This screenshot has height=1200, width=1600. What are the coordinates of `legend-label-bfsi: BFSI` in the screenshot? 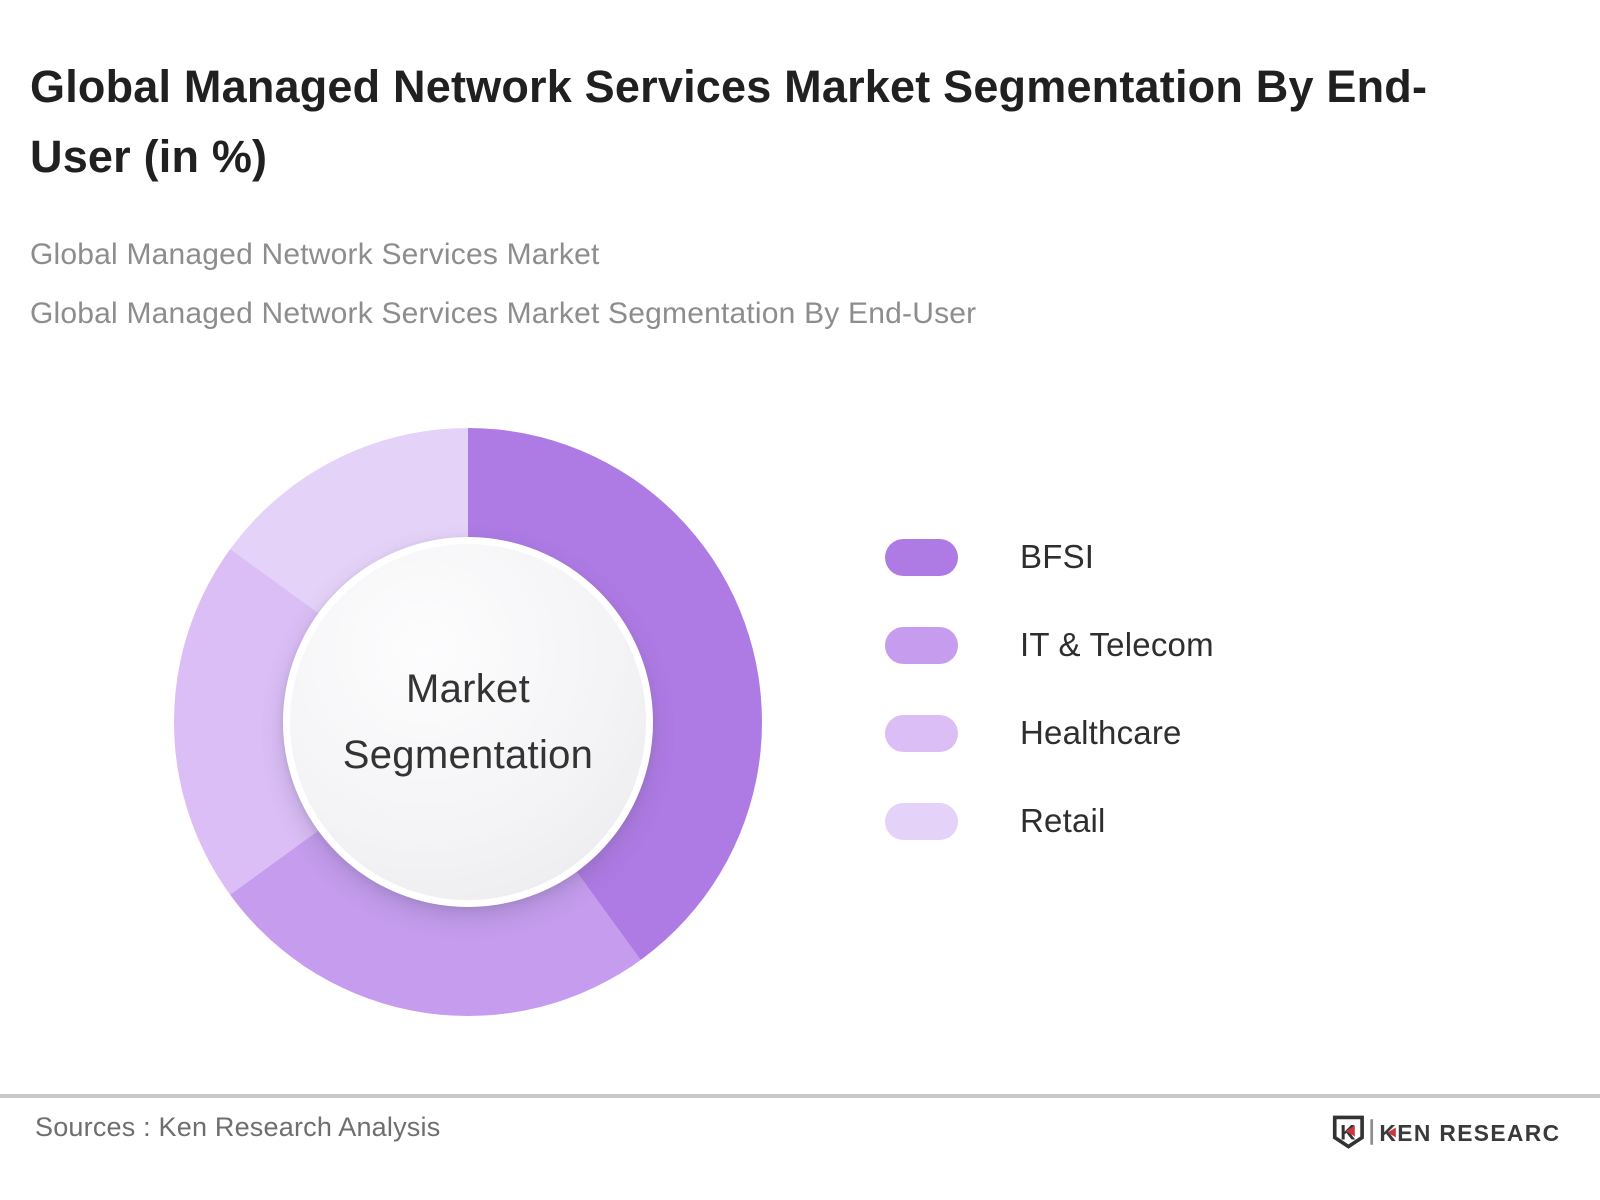 It's located at (1057, 556).